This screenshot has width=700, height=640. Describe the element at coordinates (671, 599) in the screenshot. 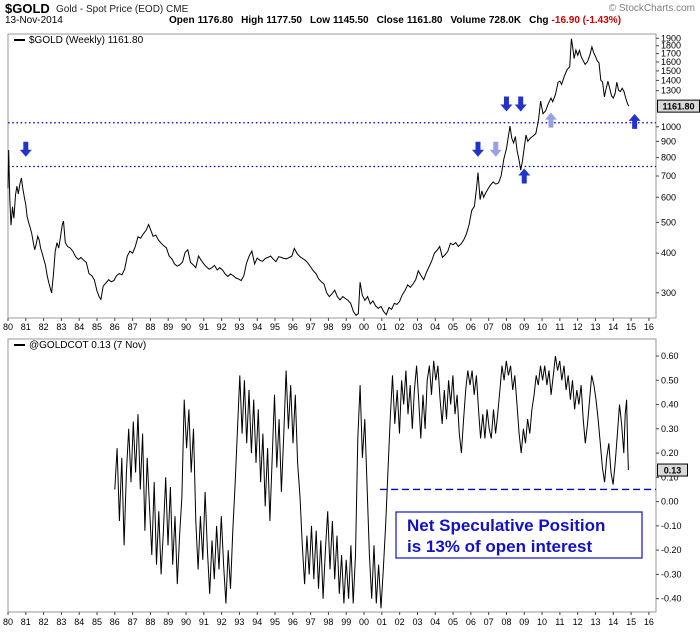

I see `y-axis-label: -0.40` at that location.